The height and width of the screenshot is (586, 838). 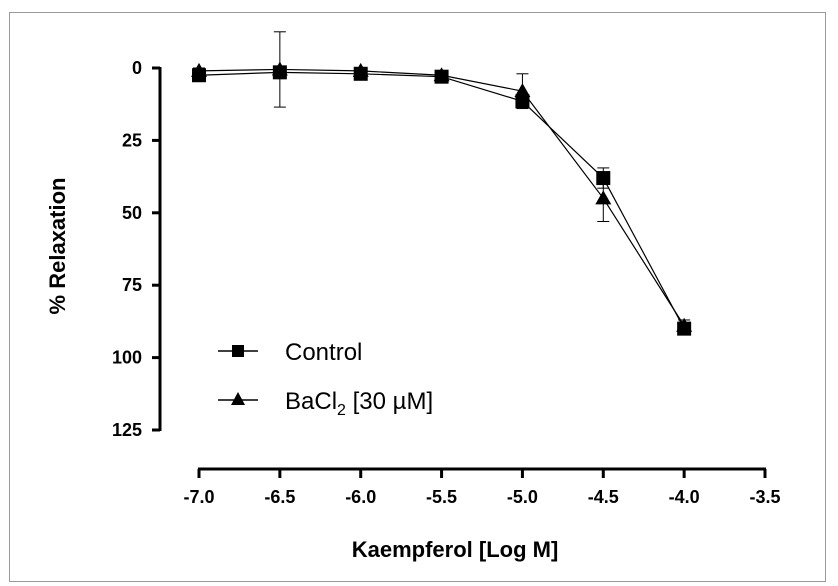 What do you see at coordinates (127, 358) in the screenshot?
I see `y-tick-label: 100` at bounding box center [127, 358].